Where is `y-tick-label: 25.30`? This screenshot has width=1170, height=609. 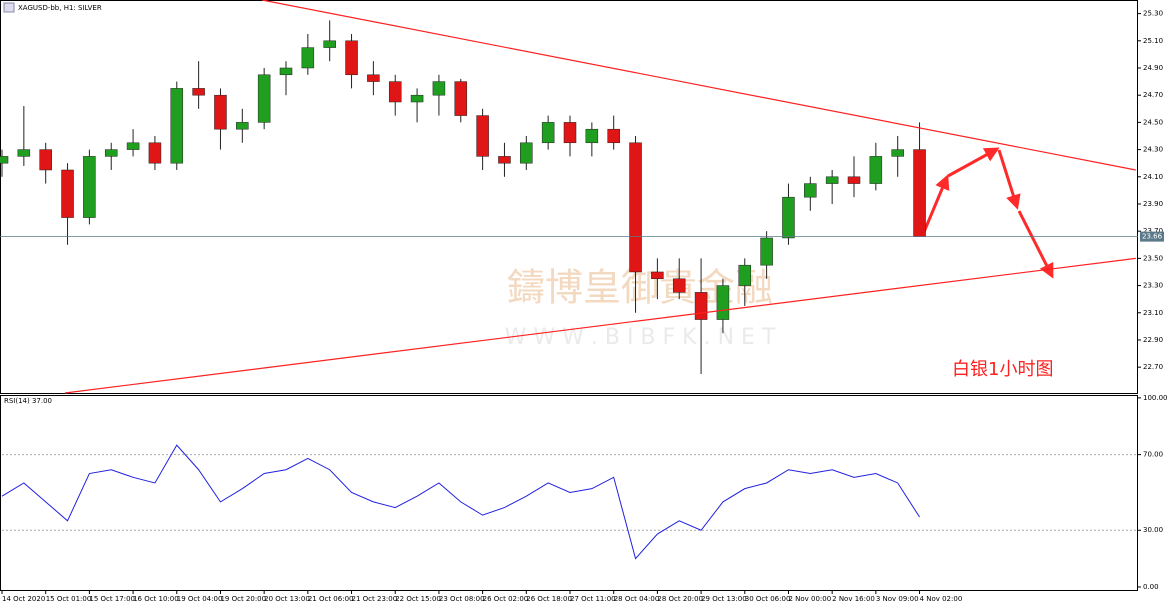 y-tick-label: 25.30 is located at coordinates (1153, 14).